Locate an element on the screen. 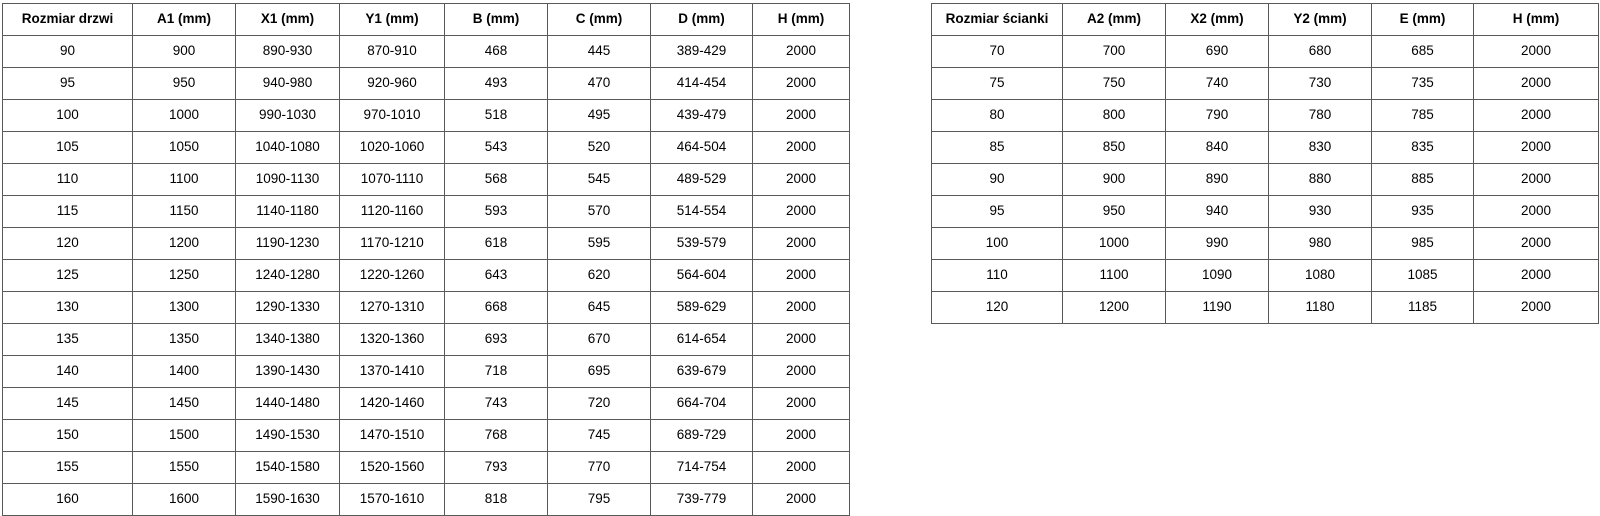 This screenshot has height=516, width=1600. door-table-cell: 1550 is located at coordinates (184, 467).